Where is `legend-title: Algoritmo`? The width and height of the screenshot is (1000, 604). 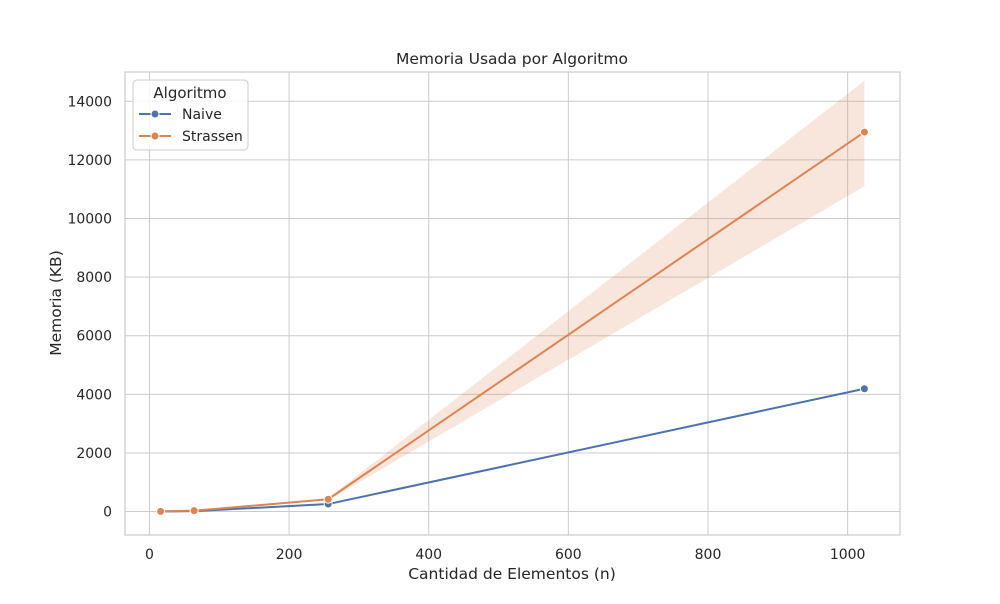
legend-title: Algoritmo is located at coordinates (189, 93).